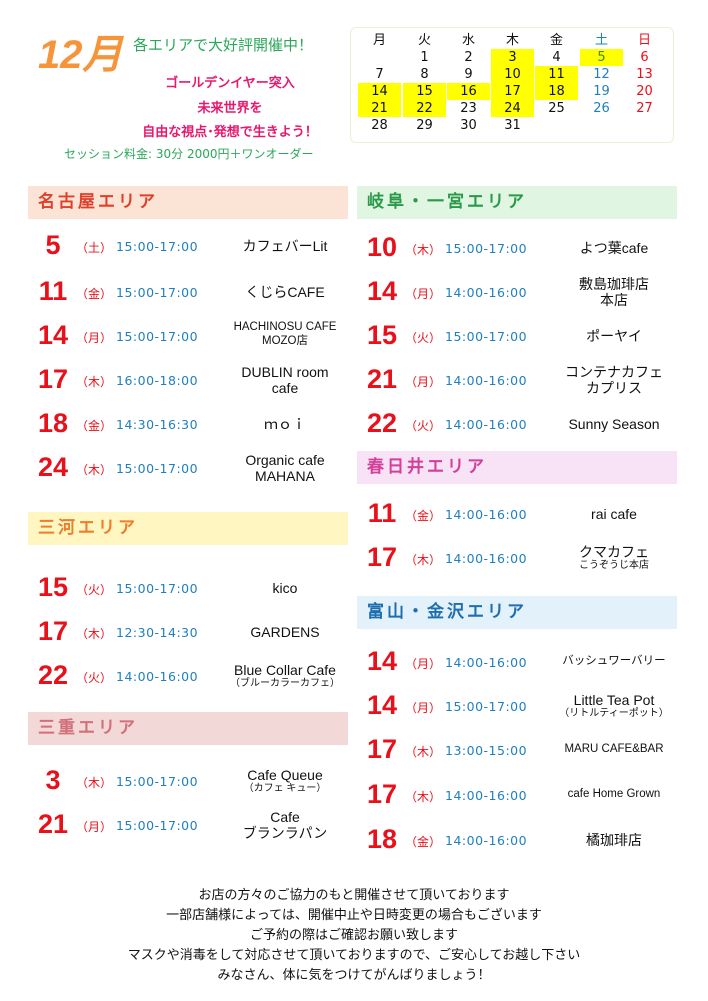 This screenshot has height=1001, width=708. What do you see at coordinates (285, 789) in the screenshot?
I see `venue-reading: （カフェ キュー）` at bounding box center [285, 789].